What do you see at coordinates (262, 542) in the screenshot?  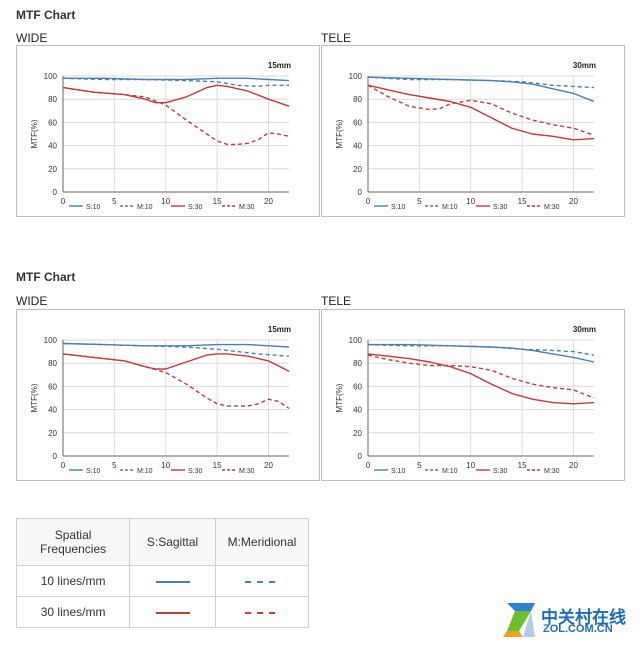 I see `header-meridional: M:Meridional` at bounding box center [262, 542].